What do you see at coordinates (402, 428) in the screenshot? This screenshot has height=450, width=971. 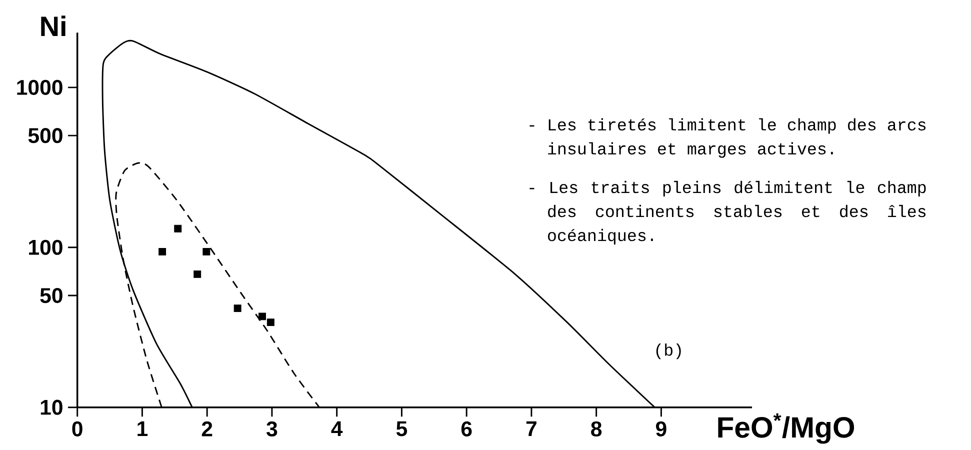 I see `x-tick-label: 5` at bounding box center [402, 428].